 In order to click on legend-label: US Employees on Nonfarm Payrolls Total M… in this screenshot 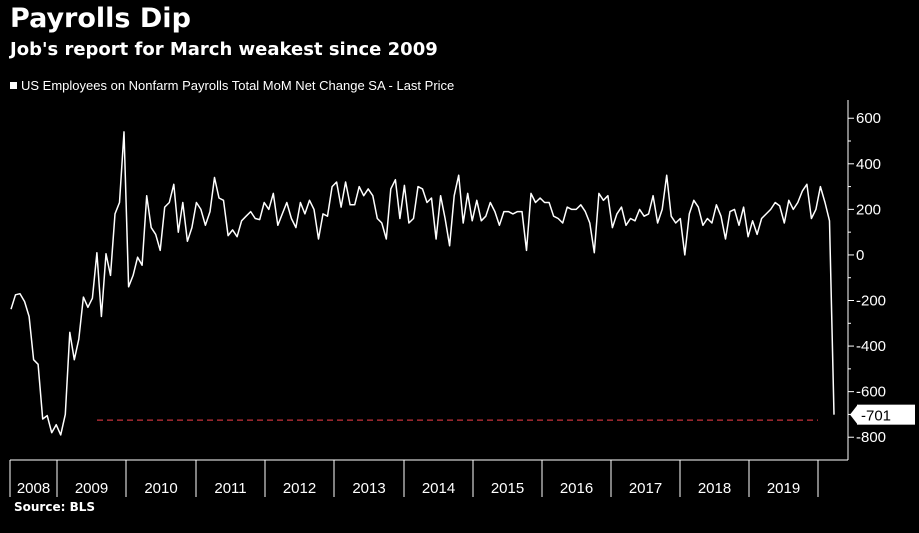, I will do `click(238, 85)`.